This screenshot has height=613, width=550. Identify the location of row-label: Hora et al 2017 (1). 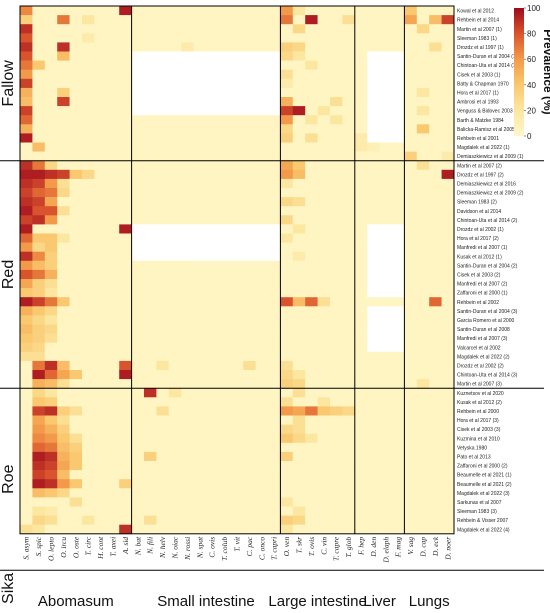
(478, 93).